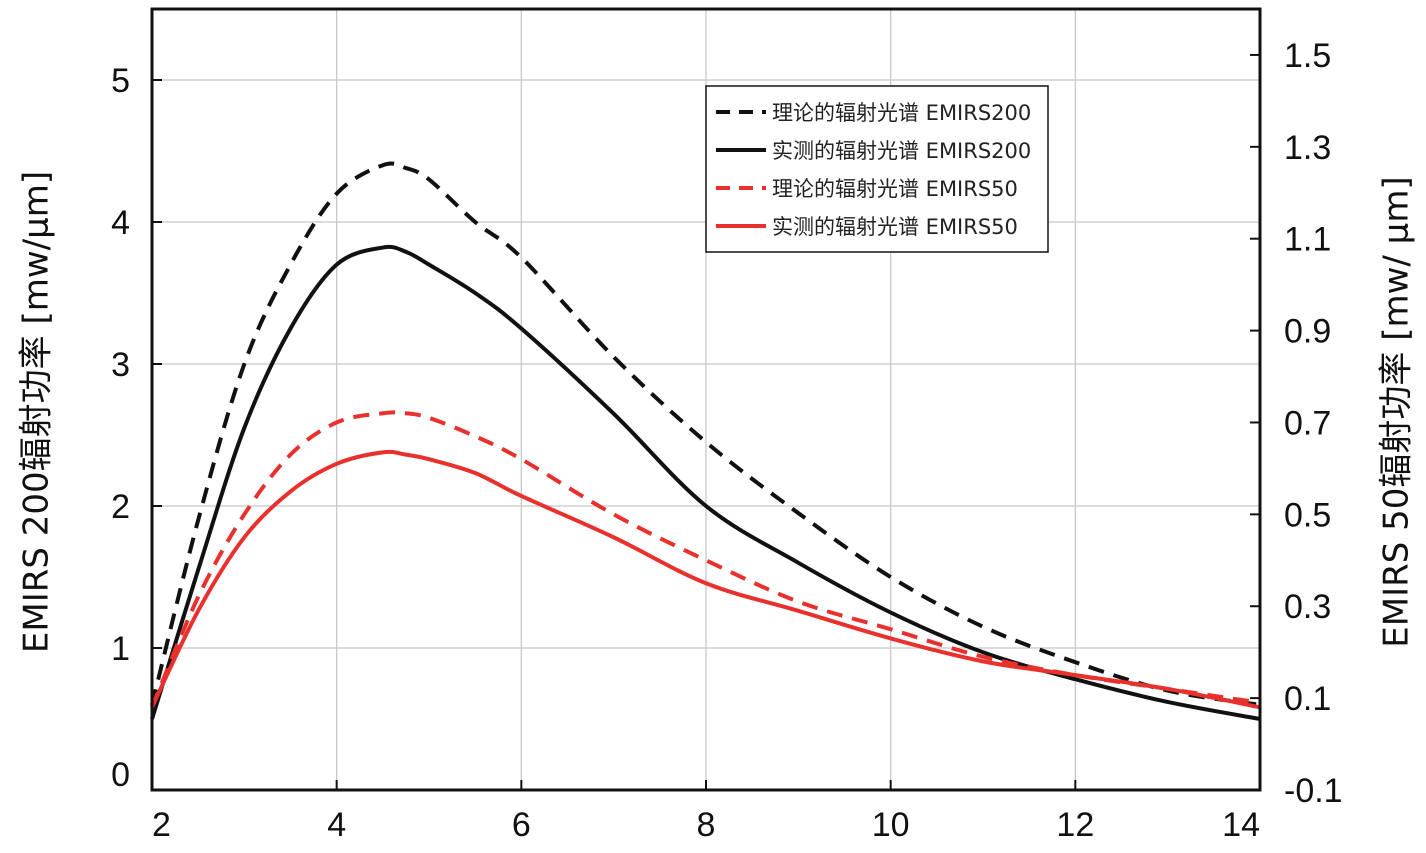 The height and width of the screenshot is (853, 1426). I want to click on y-right-tick-label: -0.1, so click(1313, 791).